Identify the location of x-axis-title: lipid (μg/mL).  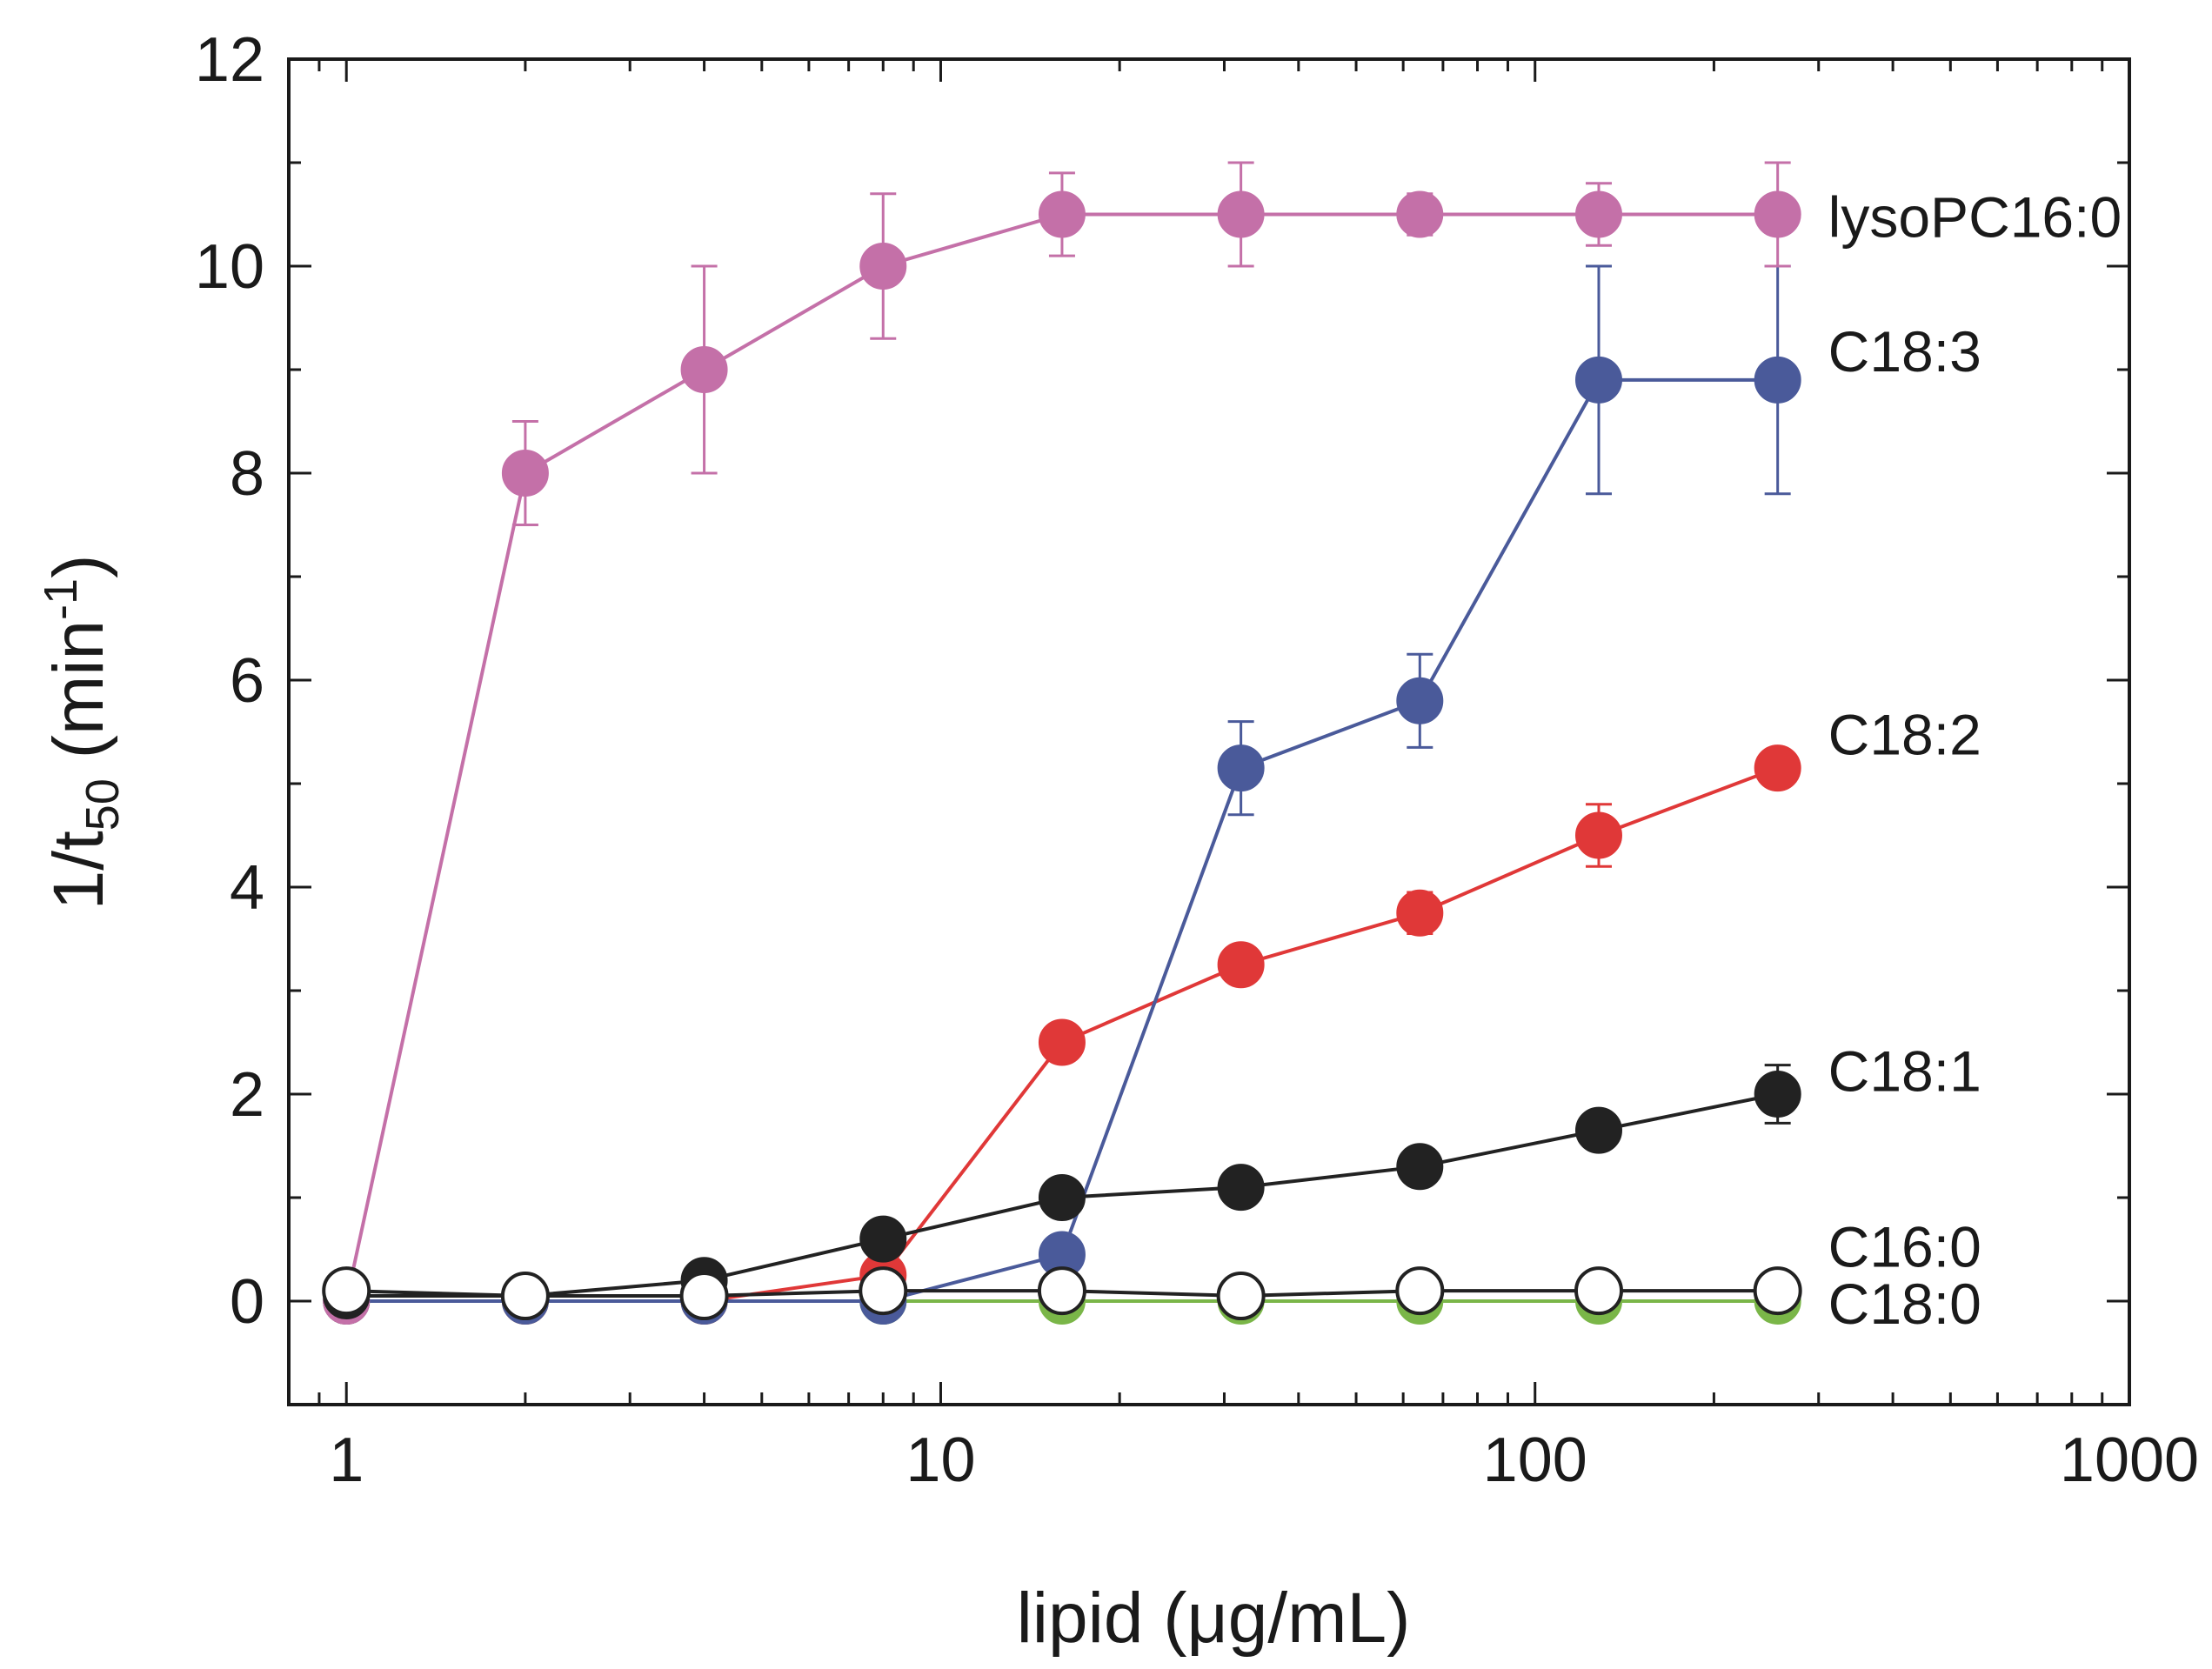
(1214, 1618).